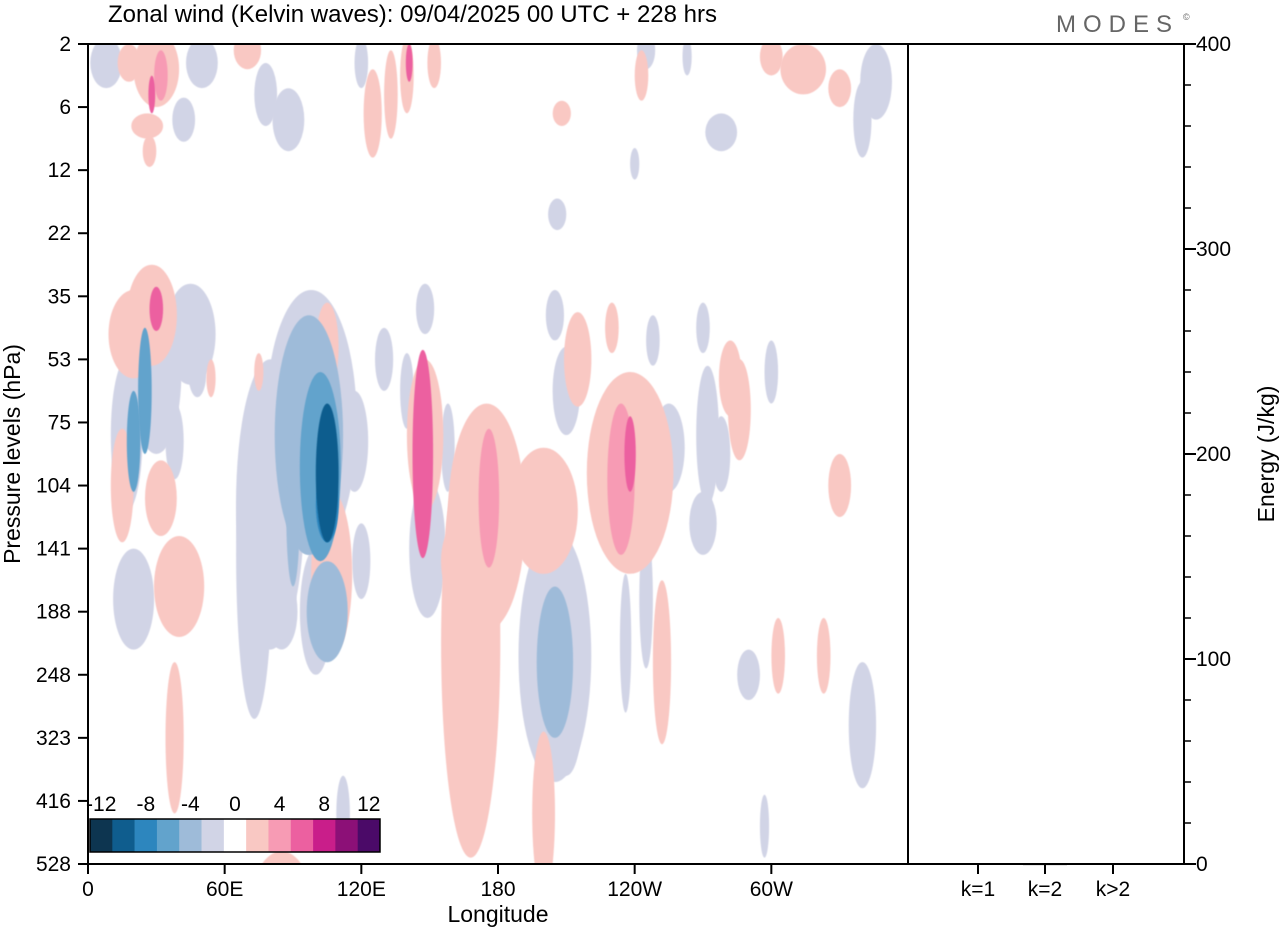 This screenshot has height=930, width=1280. Describe the element at coordinates (190, 804) in the screenshot. I see `colorbar-tick-label: -4` at that location.